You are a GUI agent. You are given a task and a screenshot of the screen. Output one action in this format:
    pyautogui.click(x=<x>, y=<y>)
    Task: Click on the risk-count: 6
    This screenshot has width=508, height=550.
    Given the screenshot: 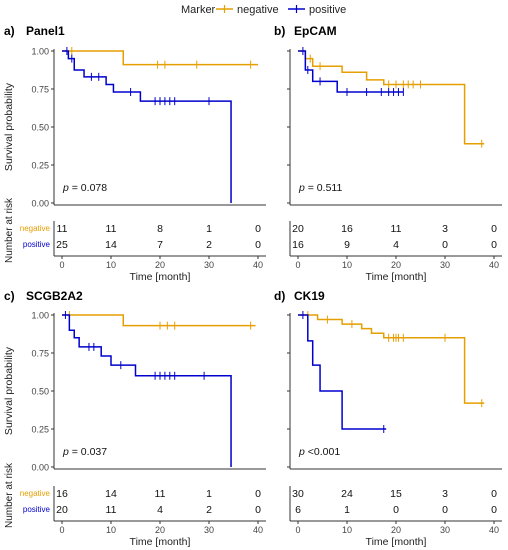 What is the action you would take?
    pyautogui.click(x=298, y=510)
    